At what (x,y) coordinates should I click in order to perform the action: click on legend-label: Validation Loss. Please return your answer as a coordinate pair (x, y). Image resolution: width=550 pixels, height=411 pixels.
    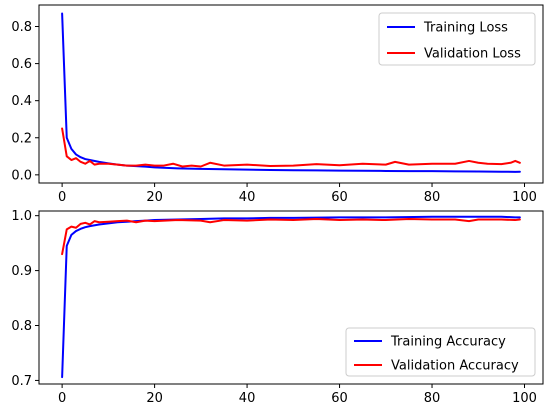
    Looking at the image, I should click on (472, 54).